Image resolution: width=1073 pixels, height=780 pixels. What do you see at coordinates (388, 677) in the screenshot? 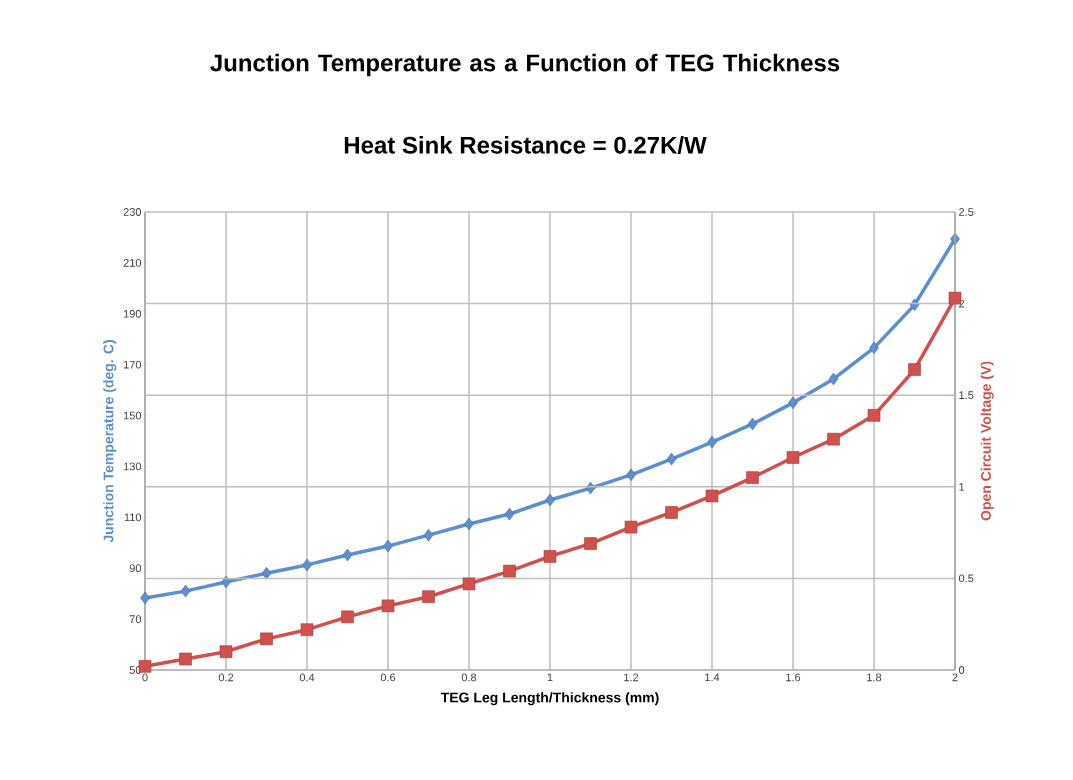
I see `x-tick-label: 0.6` at bounding box center [388, 677].